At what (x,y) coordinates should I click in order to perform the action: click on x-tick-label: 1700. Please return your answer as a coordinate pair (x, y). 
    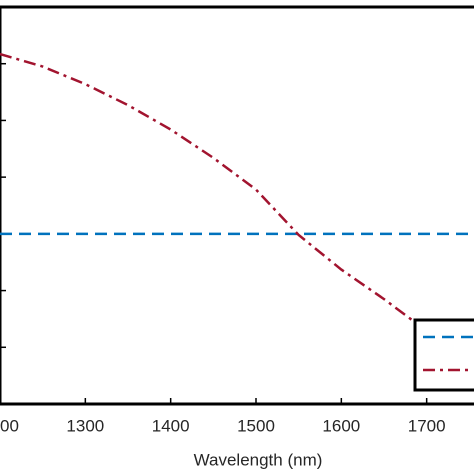
    Looking at the image, I should click on (427, 425).